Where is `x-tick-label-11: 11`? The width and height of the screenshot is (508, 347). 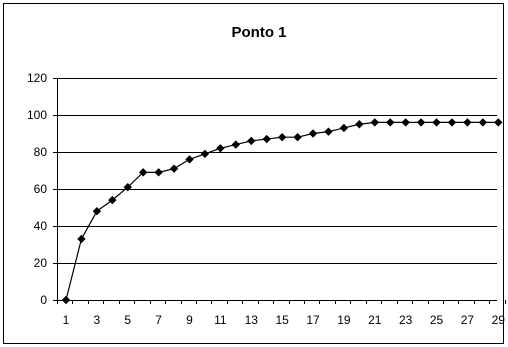 x-tick-label-11: 11 is located at coordinates (220, 320).